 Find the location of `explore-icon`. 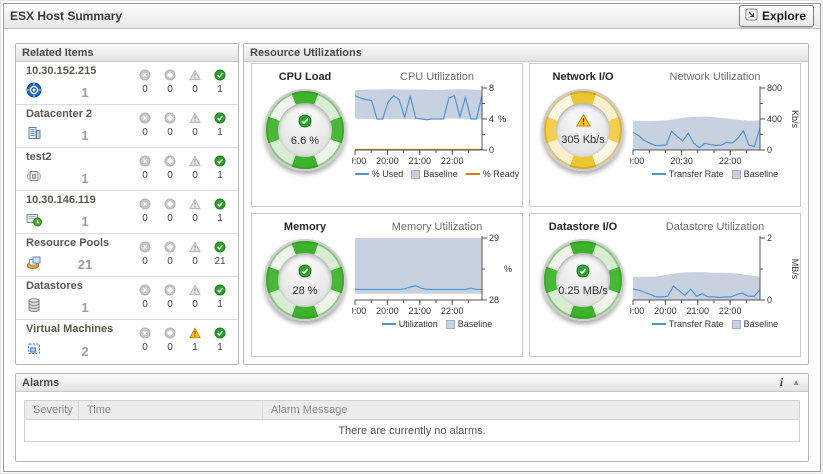

explore-icon is located at coordinates (751, 16).